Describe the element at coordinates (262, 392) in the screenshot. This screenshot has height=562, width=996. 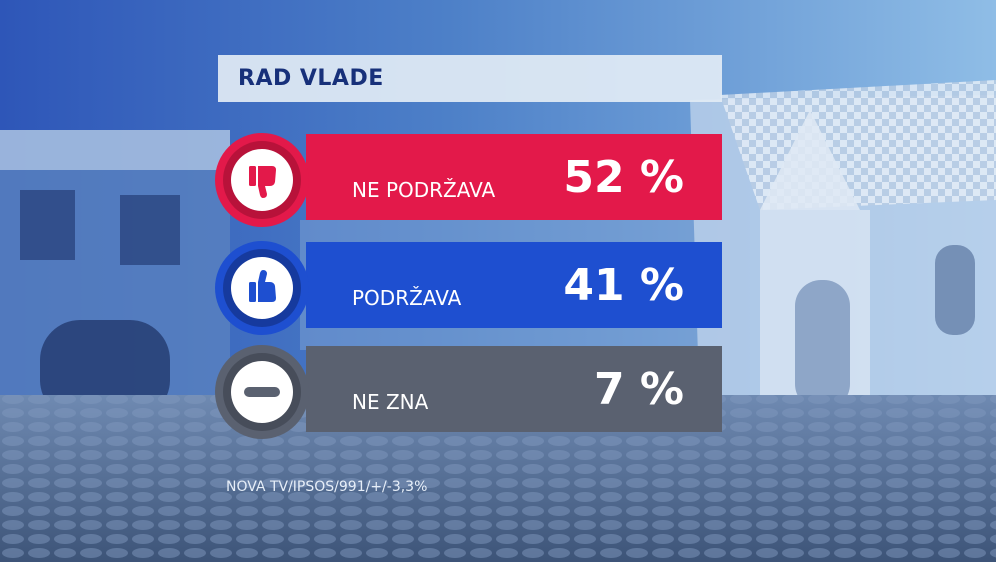
I see `minus-icon` at that location.